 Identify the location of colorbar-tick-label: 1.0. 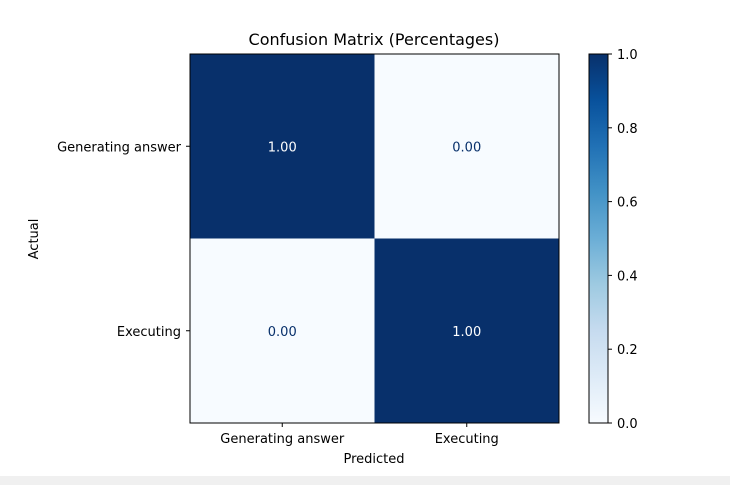
(627, 55).